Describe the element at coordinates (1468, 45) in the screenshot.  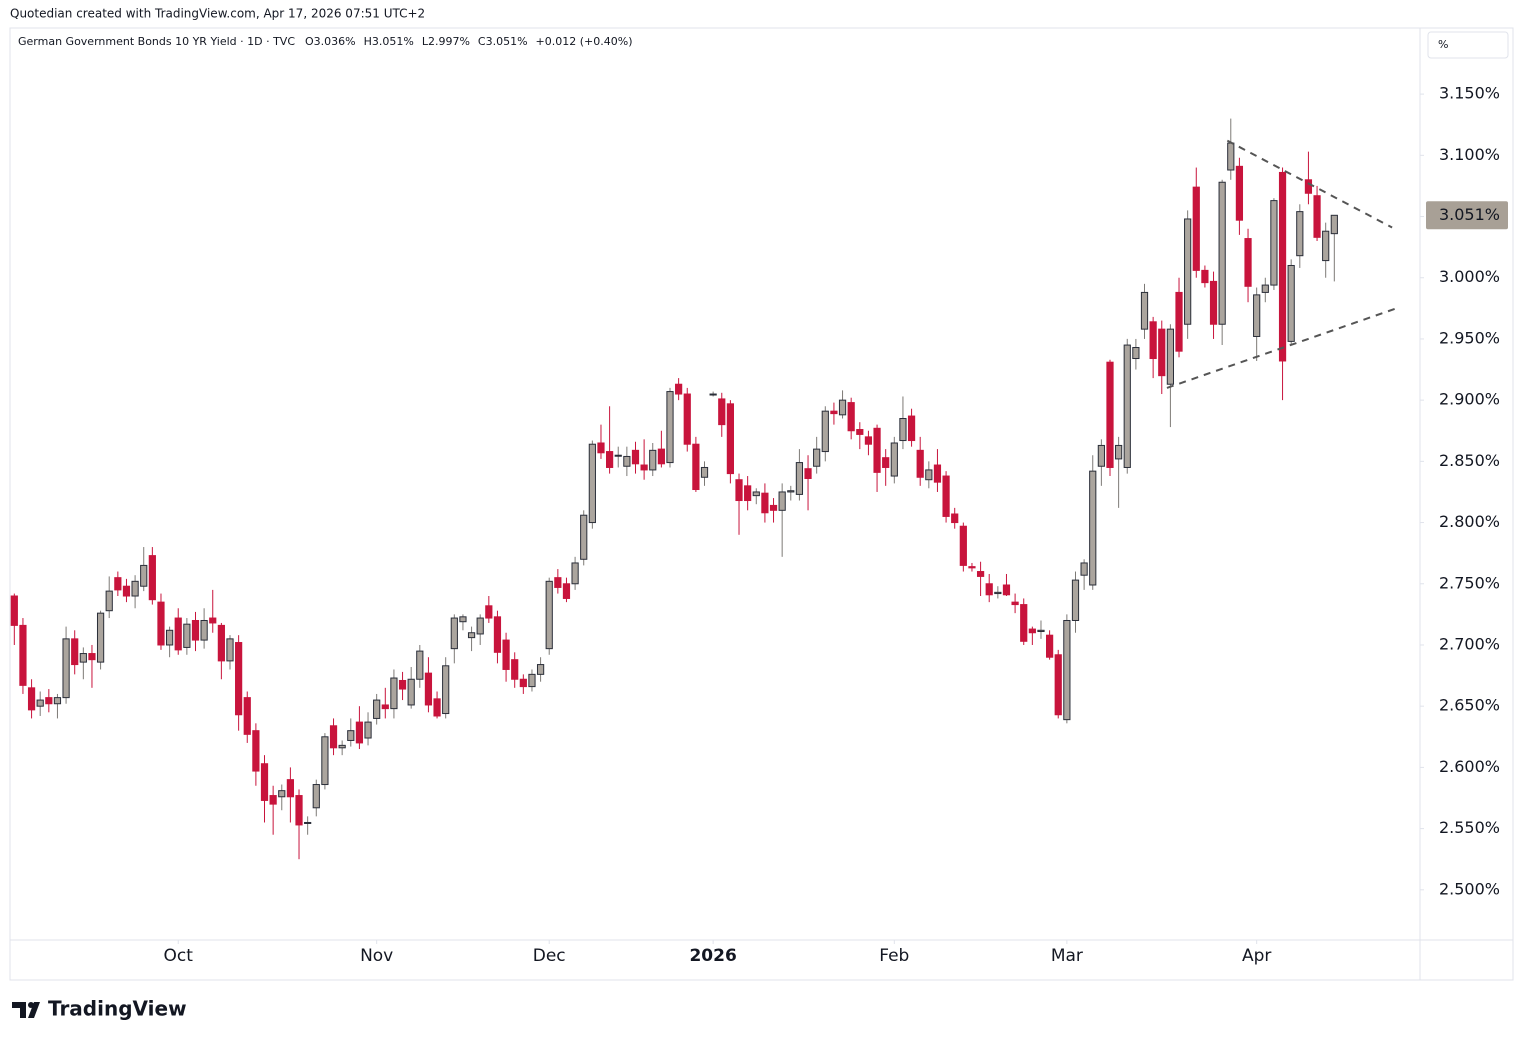
I see `scale-mode-box` at that location.